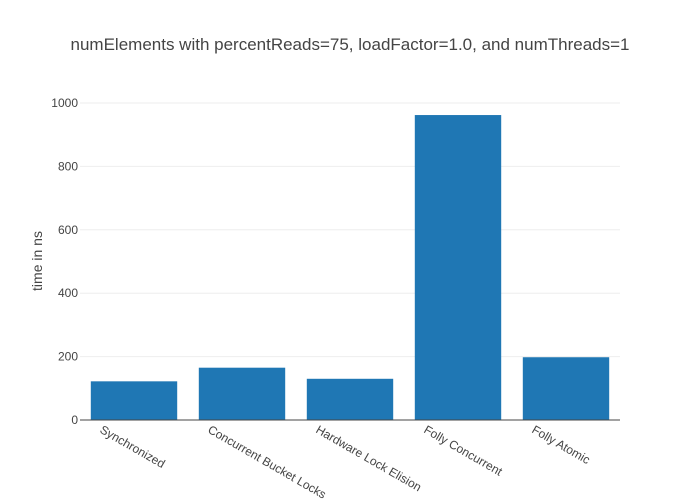 The height and width of the screenshot is (500, 700). Describe the element at coordinates (68, 293) in the screenshot. I see `y-tick-label: 400` at that location.